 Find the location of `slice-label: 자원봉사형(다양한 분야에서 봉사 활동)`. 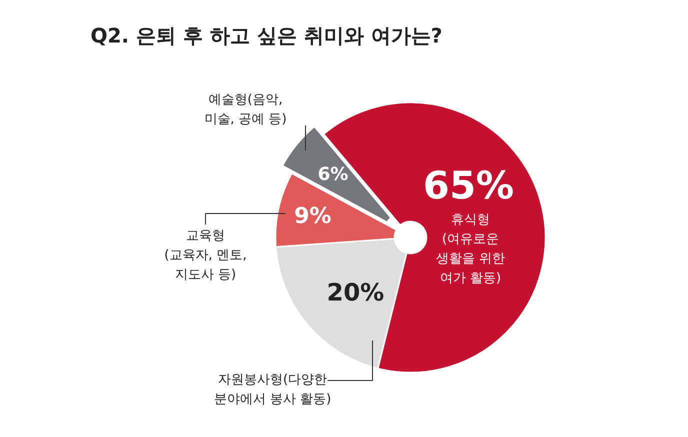

slice-label: 자원봉사형(다양한 분야에서 봉사 활동) is located at coordinates (273, 389).